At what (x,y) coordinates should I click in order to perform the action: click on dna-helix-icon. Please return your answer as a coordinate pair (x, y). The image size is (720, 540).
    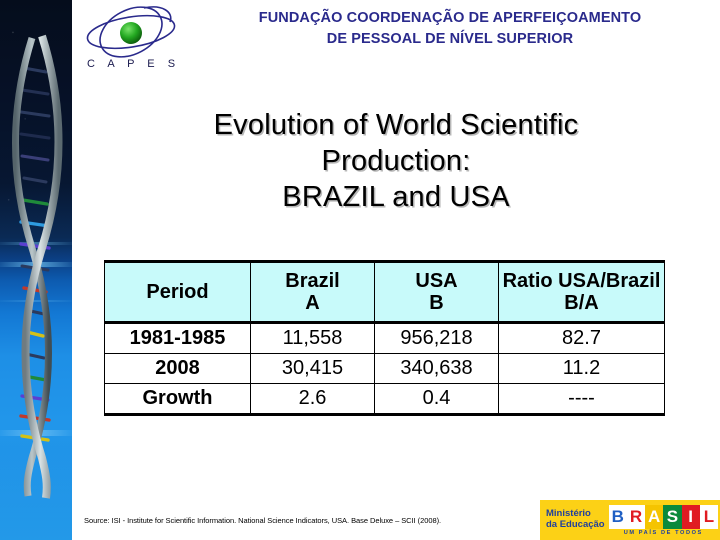
    Looking at the image, I should click on (37, 266).